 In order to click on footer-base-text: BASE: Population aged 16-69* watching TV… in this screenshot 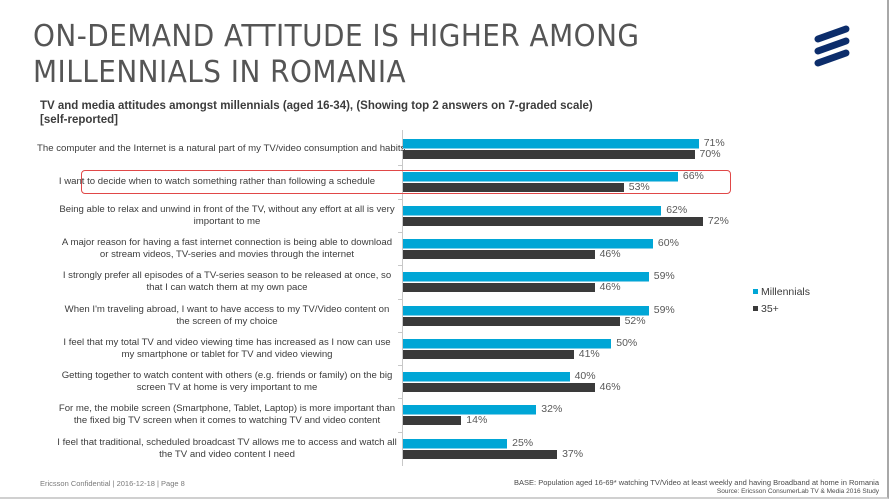, I will do `click(696, 482)`.